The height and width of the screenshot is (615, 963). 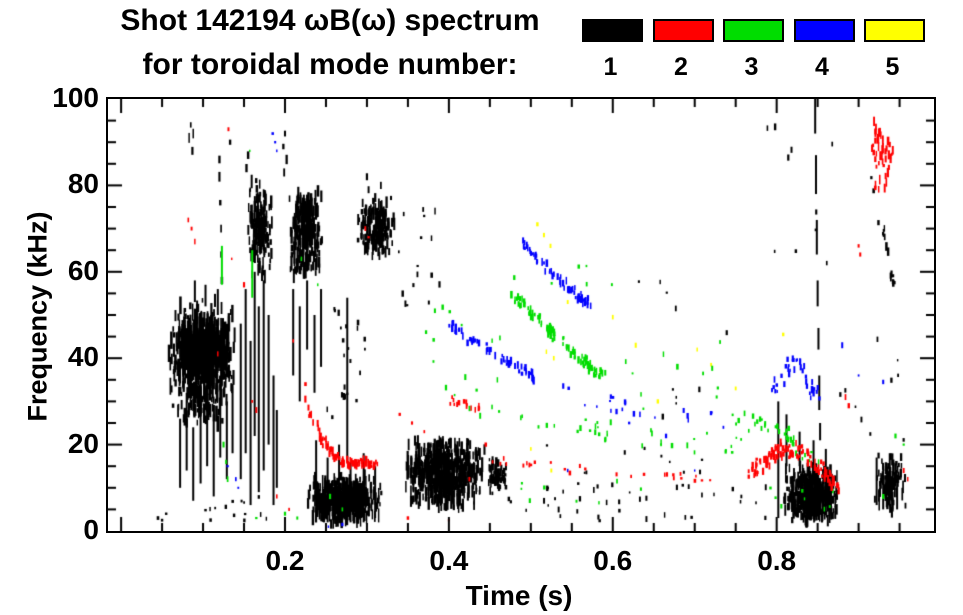 What do you see at coordinates (83, 443) in the screenshot?
I see `y-tick-label-20: 20` at bounding box center [83, 443].